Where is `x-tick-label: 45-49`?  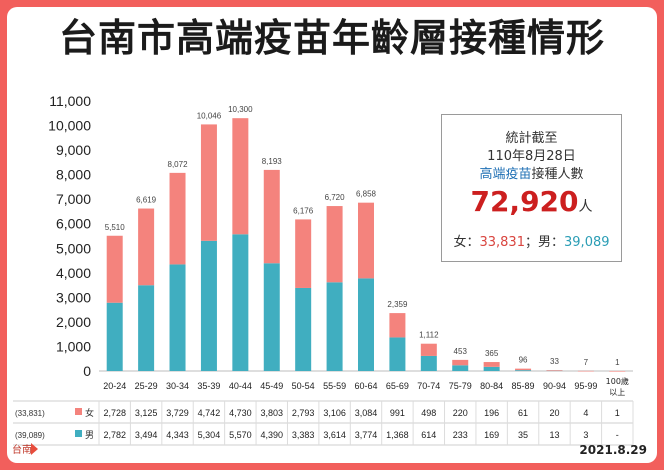 x-tick-label: 45-49 is located at coordinates (271, 386).